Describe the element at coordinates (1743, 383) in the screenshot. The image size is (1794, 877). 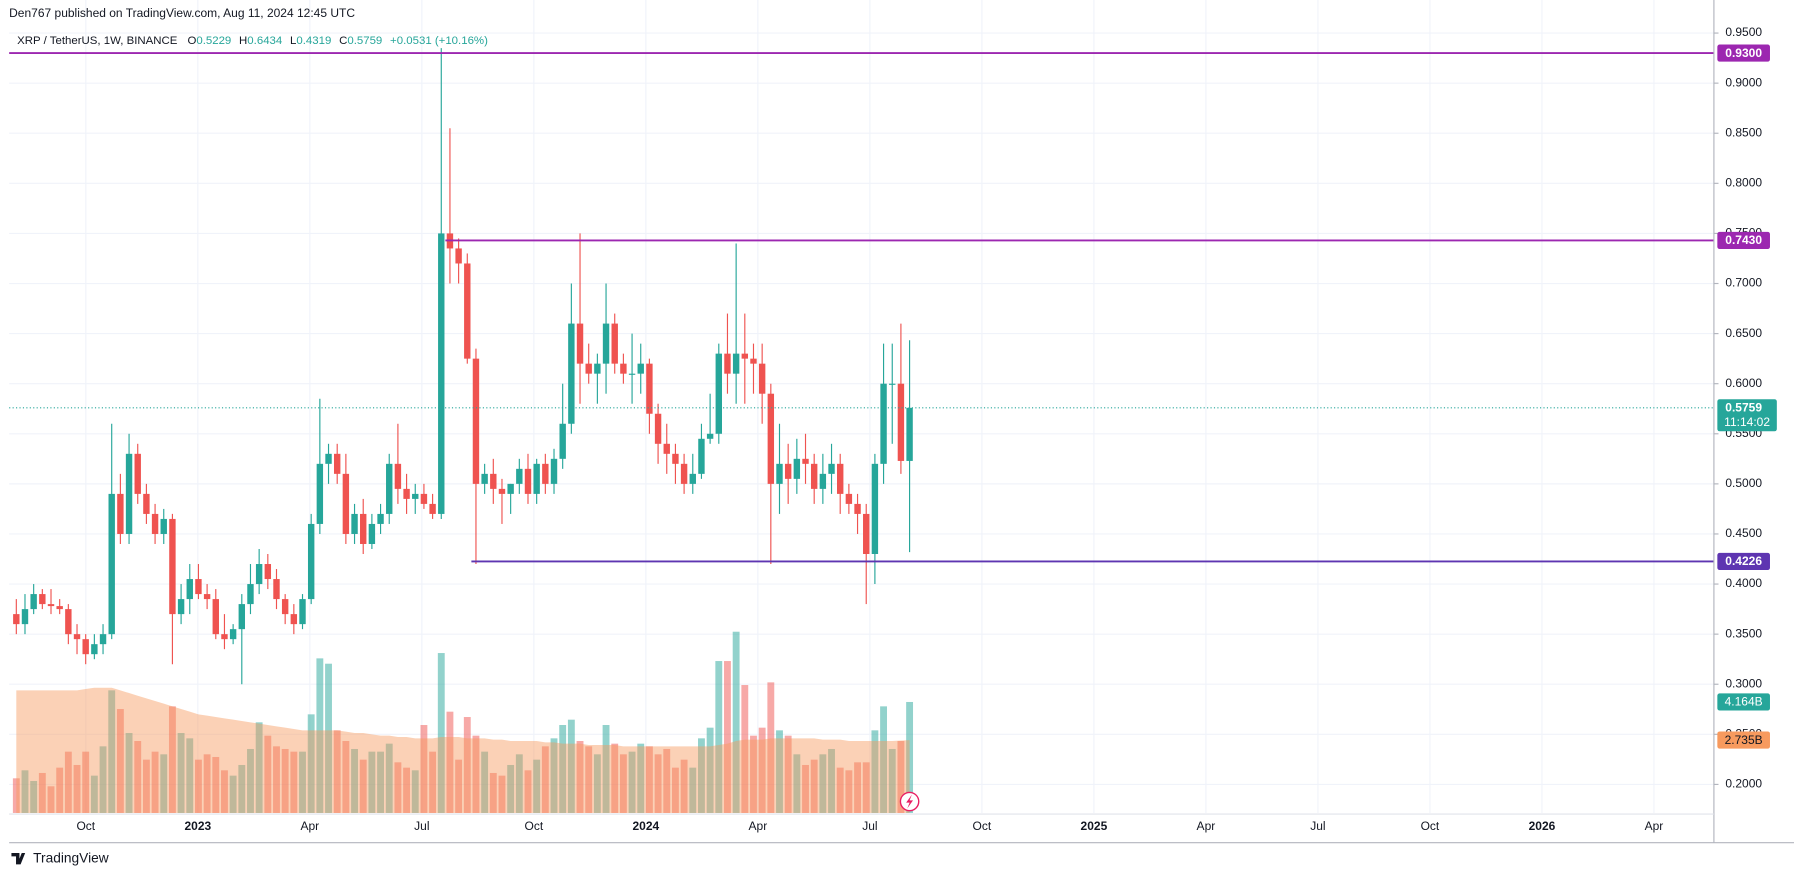
I see `y-tick-label: 0.6000` at that location.